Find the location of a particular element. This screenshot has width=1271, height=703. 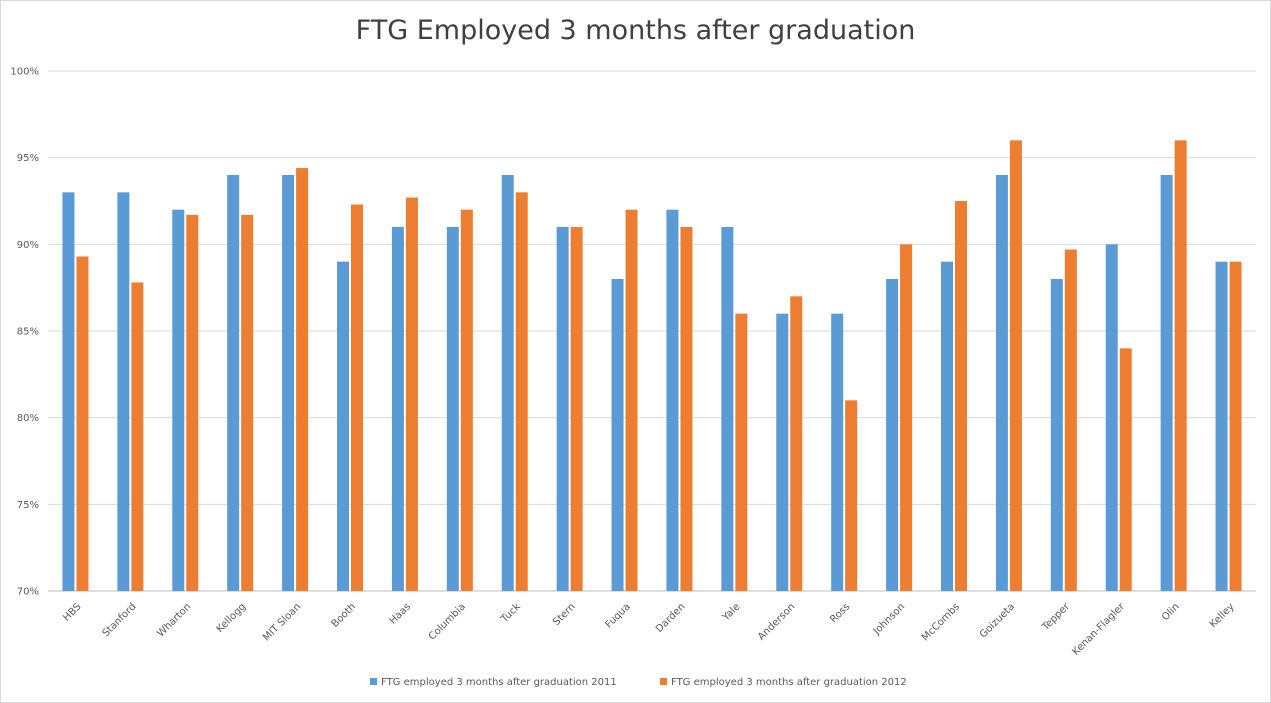

x-tick-label: Johnson is located at coordinates (889, 619).